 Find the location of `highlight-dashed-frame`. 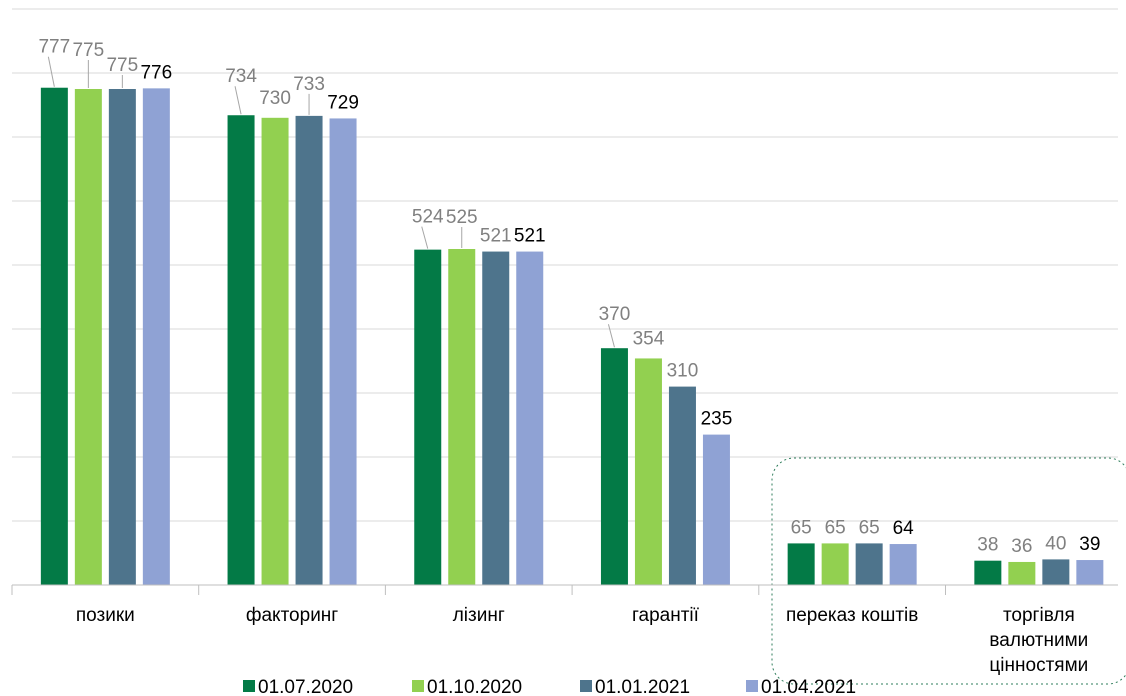

highlight-dashed-frame is located at coordinates (948, 571).